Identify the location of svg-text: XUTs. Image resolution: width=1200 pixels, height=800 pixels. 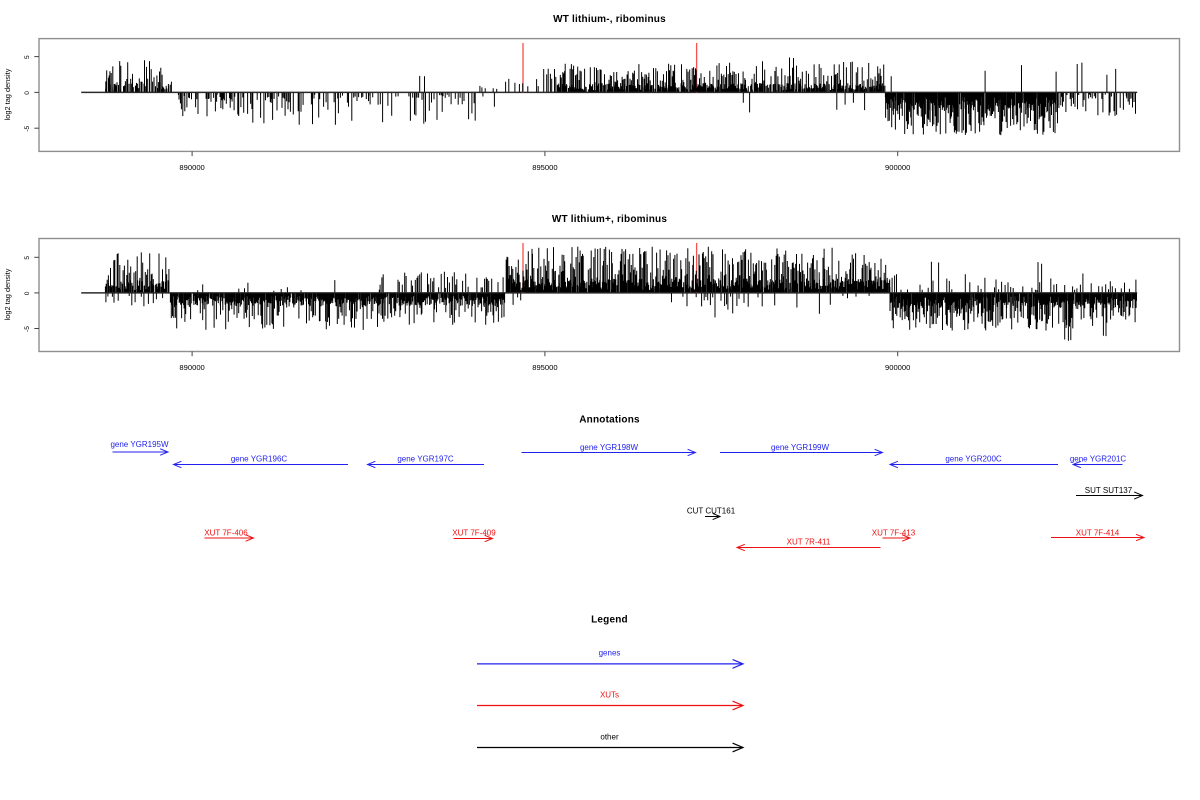
(609, 695).